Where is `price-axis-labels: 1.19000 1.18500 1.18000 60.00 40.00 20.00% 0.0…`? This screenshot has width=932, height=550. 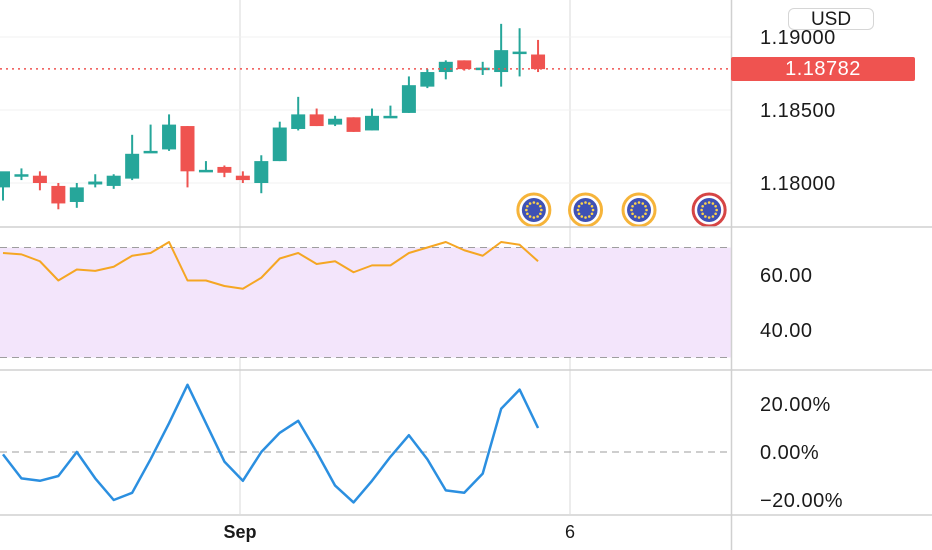
price-axis-labels: 1.19000 1.18500 1.18000 60.00 40.00 20.00% 0.0… is located at coordinates (801, 269).